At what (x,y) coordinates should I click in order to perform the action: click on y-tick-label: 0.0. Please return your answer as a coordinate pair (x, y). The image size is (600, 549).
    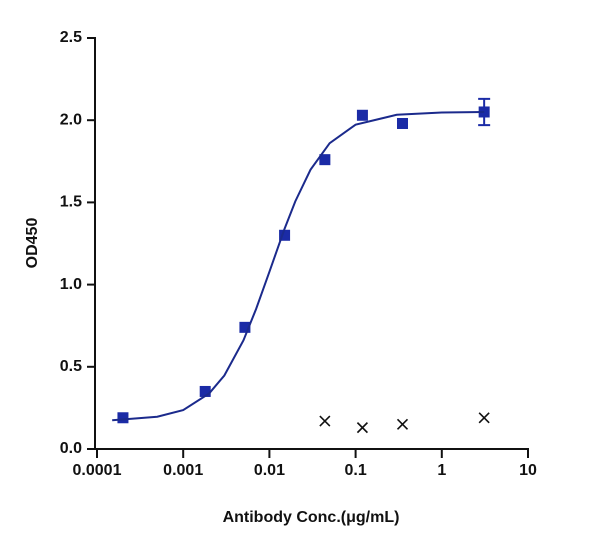
    Looking at the image, I should click on (71, 448).